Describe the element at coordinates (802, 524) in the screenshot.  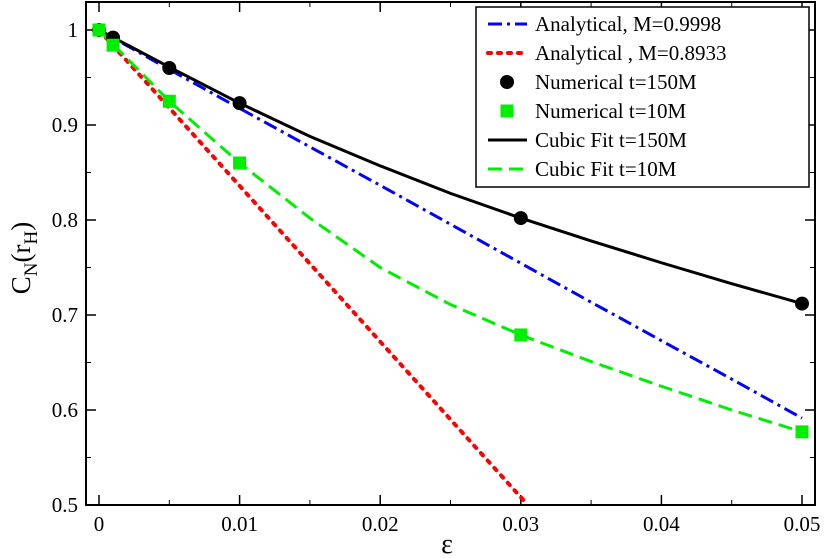
I see `x-tick-label: 0.05` at that location.